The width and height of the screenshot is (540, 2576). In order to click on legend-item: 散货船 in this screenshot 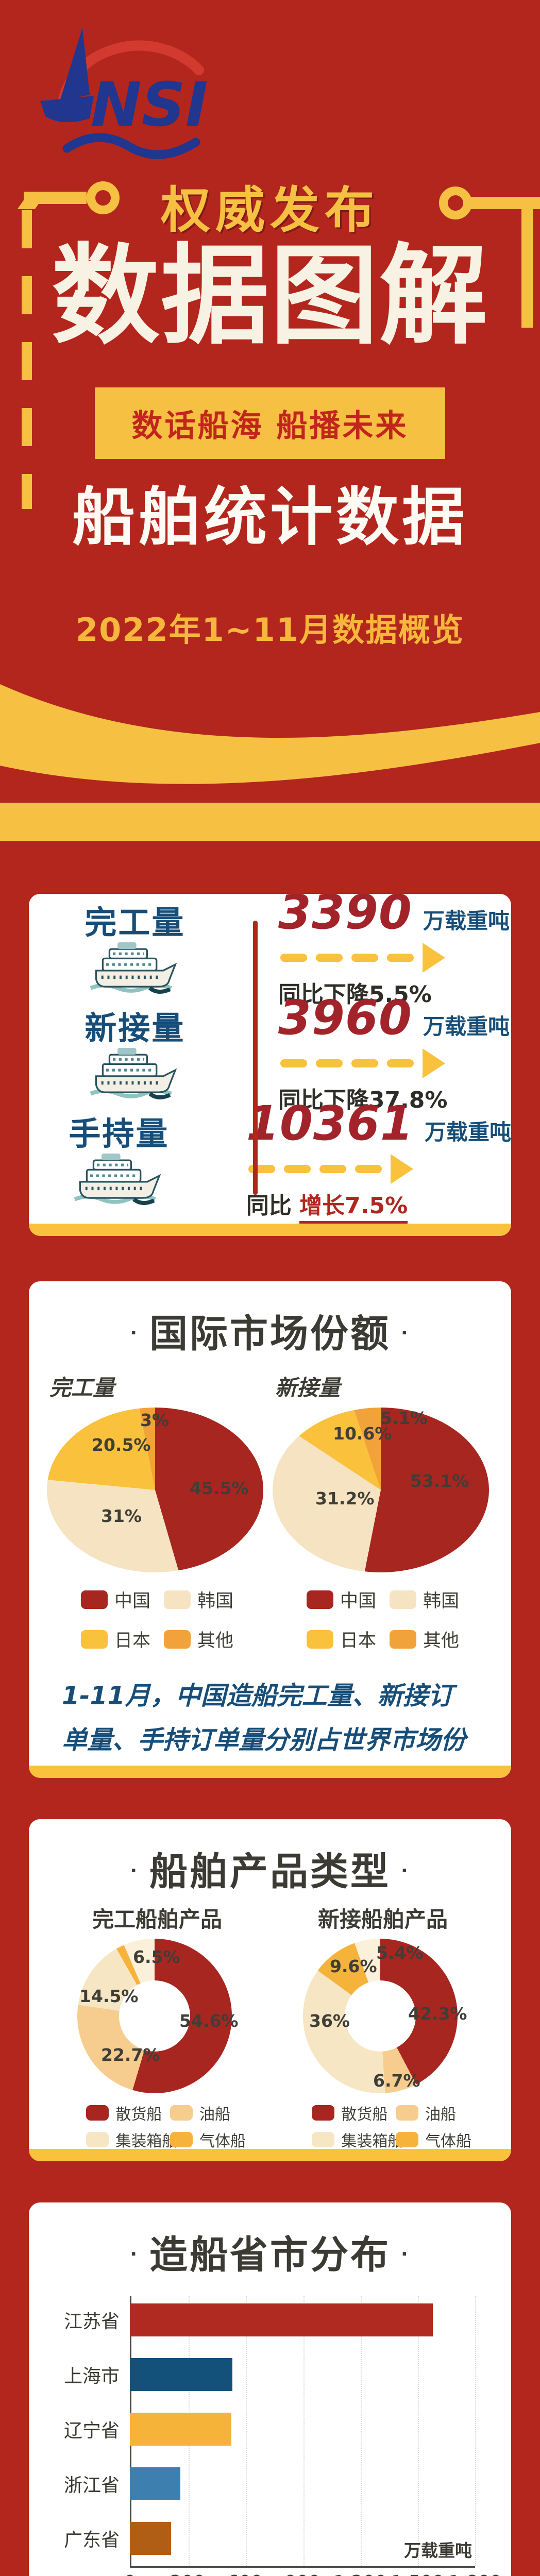, I will do `click(349, 2113)`.